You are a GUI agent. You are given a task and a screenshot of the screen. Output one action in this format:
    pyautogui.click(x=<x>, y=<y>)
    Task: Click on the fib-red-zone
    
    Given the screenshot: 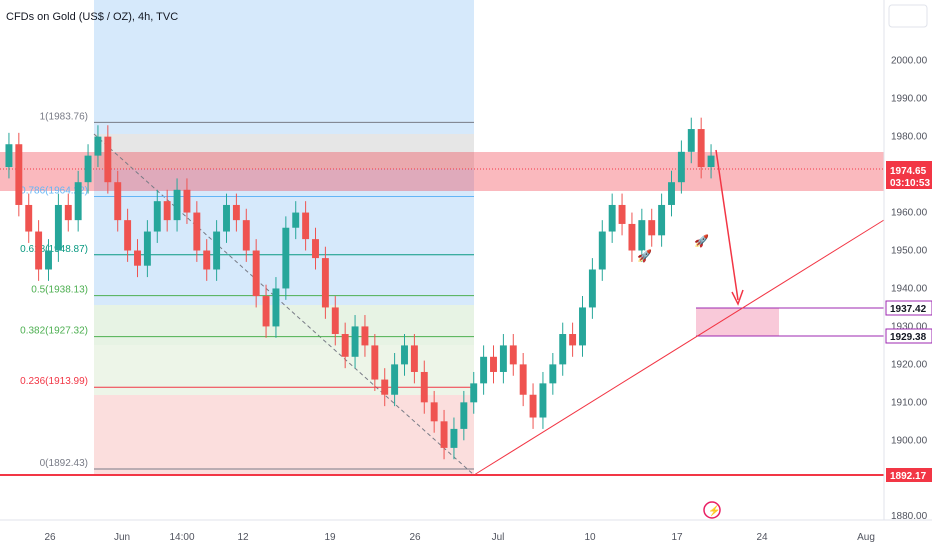 What is the action you would take?
    pyautogui.click(x=284, y=435)
    